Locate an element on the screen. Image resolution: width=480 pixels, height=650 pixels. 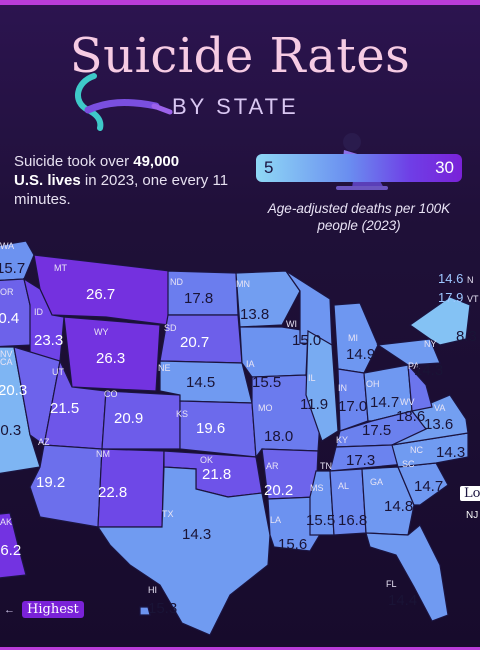
northeast-values: 14.6 N 17.9 VT is located at coordinates (458, 289).